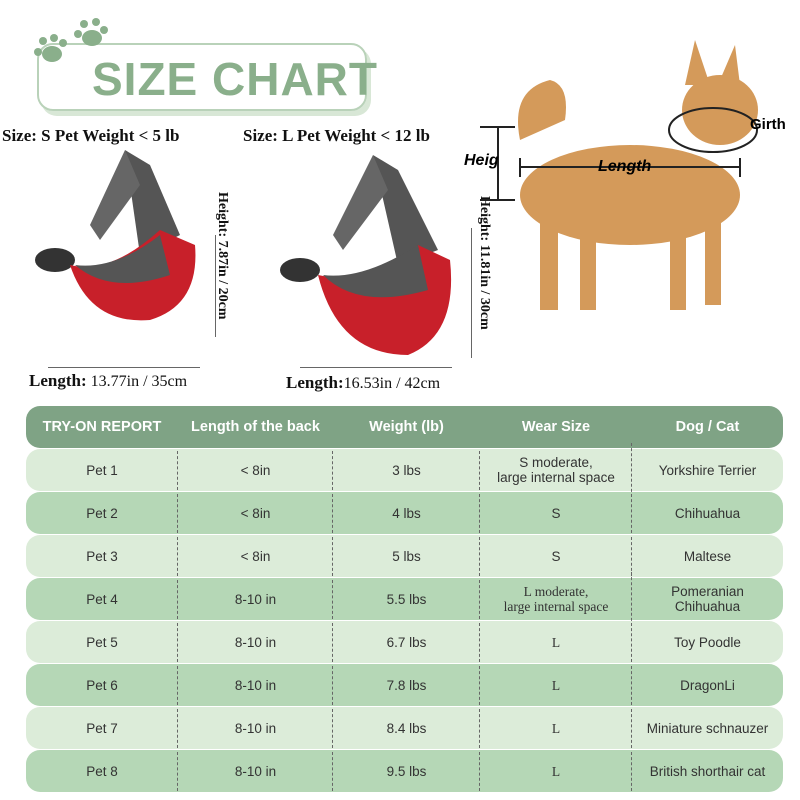  Describe the element at coordinates (481, 160) in the screenshot. I see `dog-height-label: Heig` at that location.